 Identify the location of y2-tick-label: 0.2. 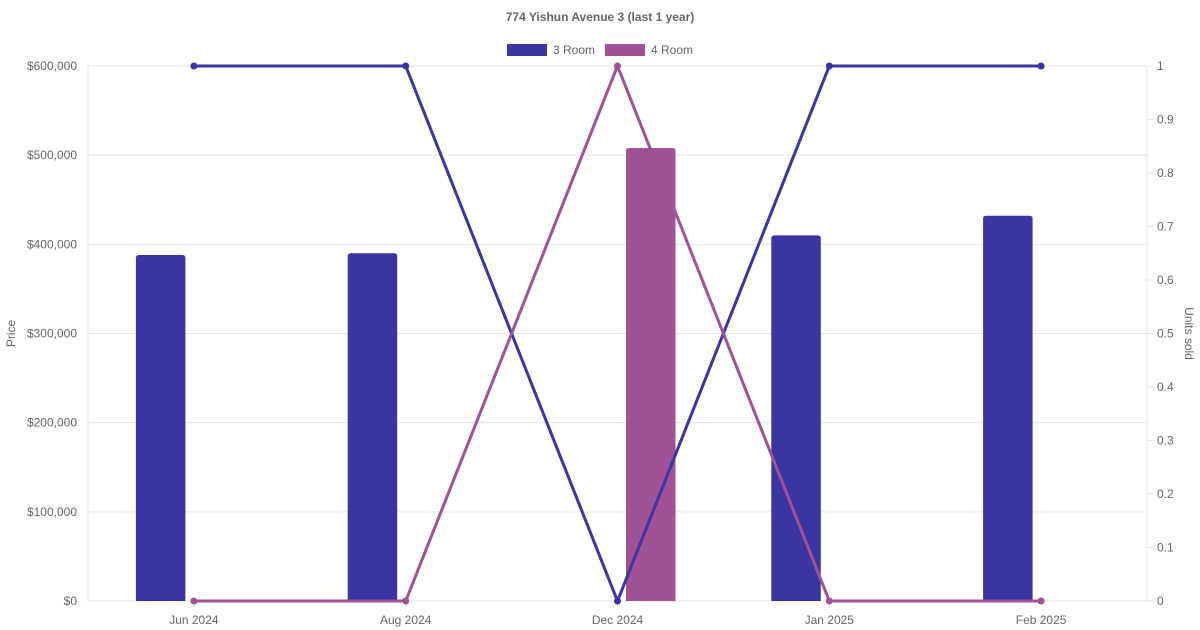
(1165, 494).